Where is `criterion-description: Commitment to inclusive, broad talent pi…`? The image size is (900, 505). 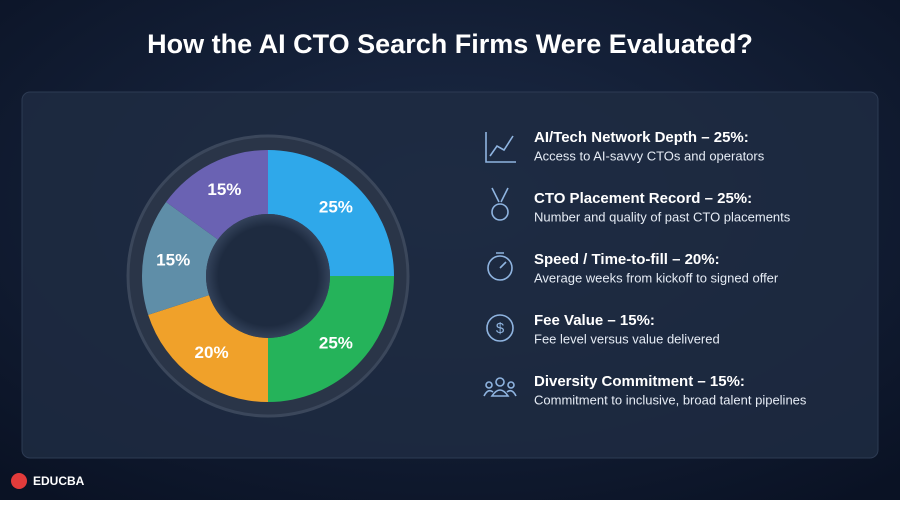
criterion-description: Commitment to inclusive, broad talent pi… is located at coordinates (670, 399).